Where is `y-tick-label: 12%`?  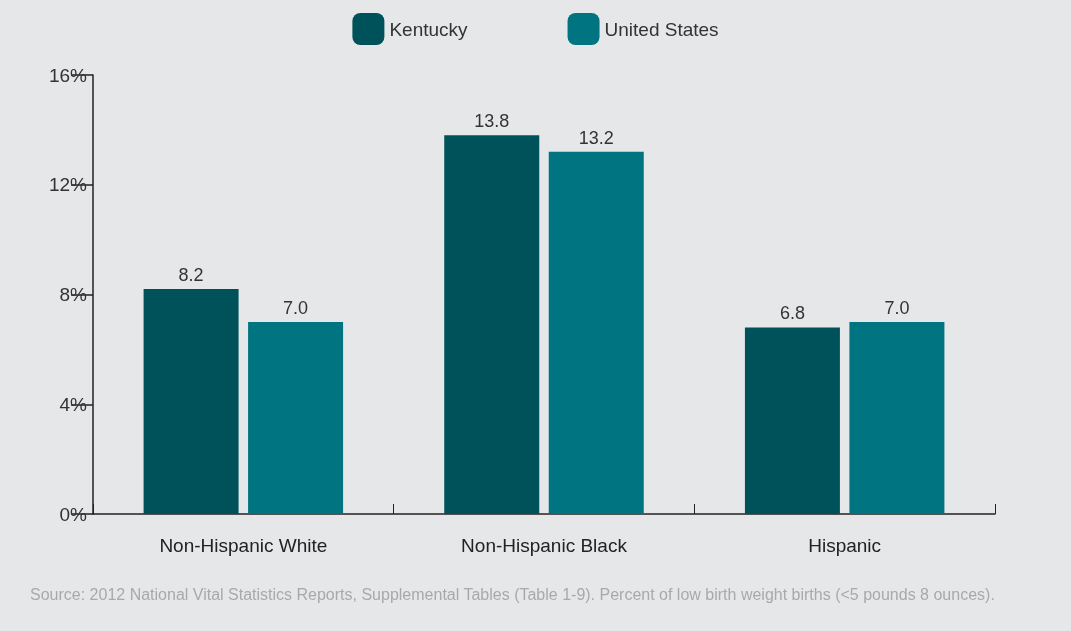 y-tick-label: 12% is located at coordinates (68, 185).